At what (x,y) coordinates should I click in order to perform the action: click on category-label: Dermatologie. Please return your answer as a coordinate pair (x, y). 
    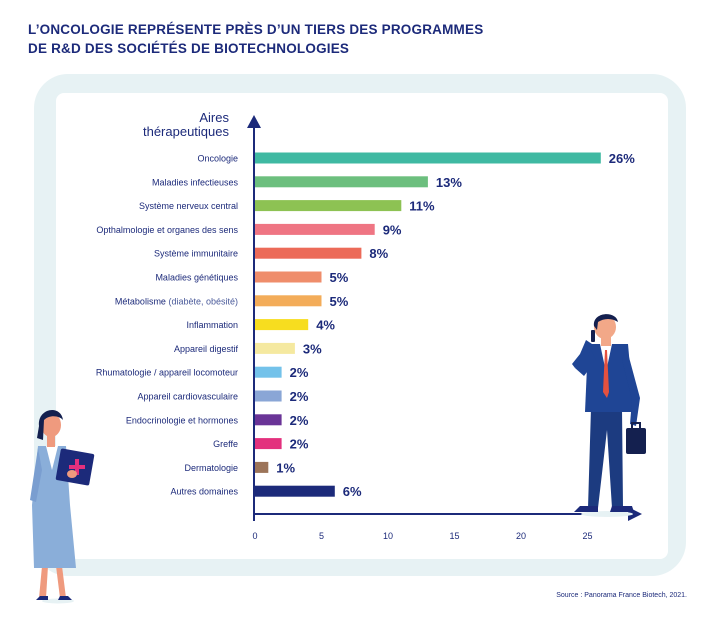
    Looking at the image, I should click on (211, 468).